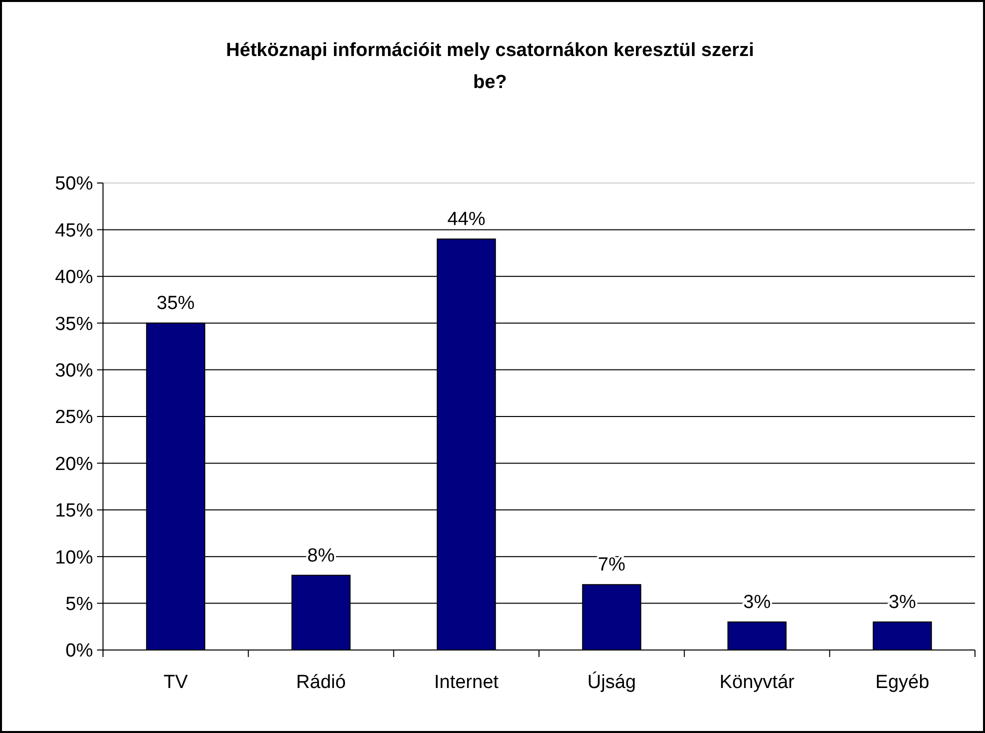  I want to click on x-tick-label: Rádió, so click(321, 682).